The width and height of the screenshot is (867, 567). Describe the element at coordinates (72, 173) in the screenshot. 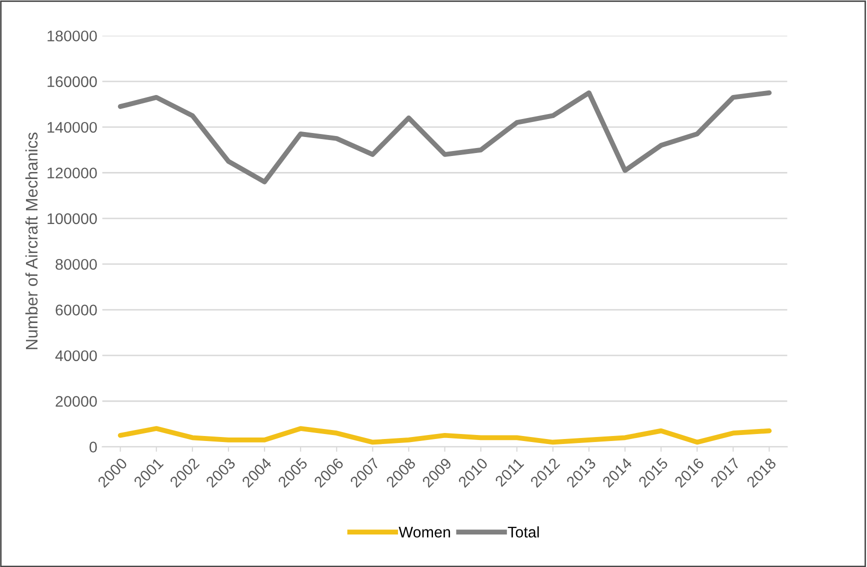

I see `y-tick-label: 120000` at that location.